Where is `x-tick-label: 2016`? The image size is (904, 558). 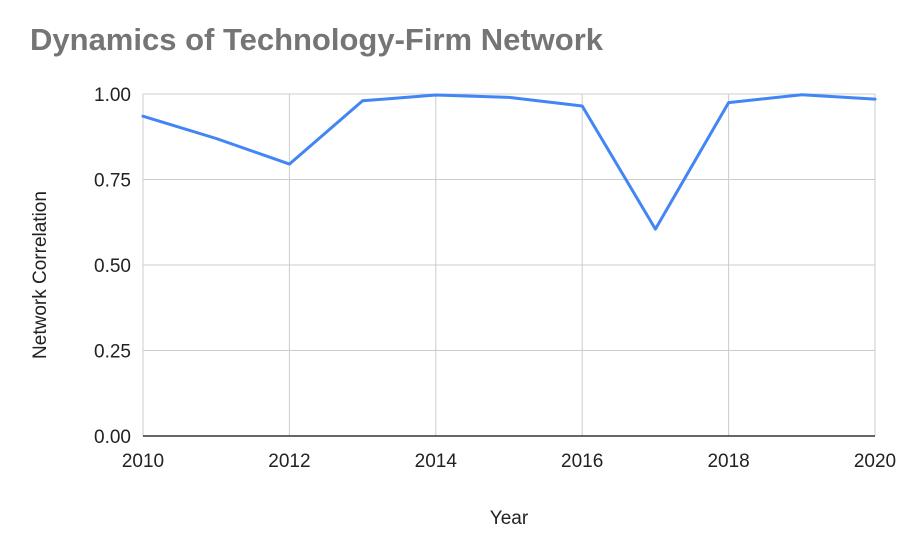
x-tick-label: 2016 is located at coordinates (582, 461).